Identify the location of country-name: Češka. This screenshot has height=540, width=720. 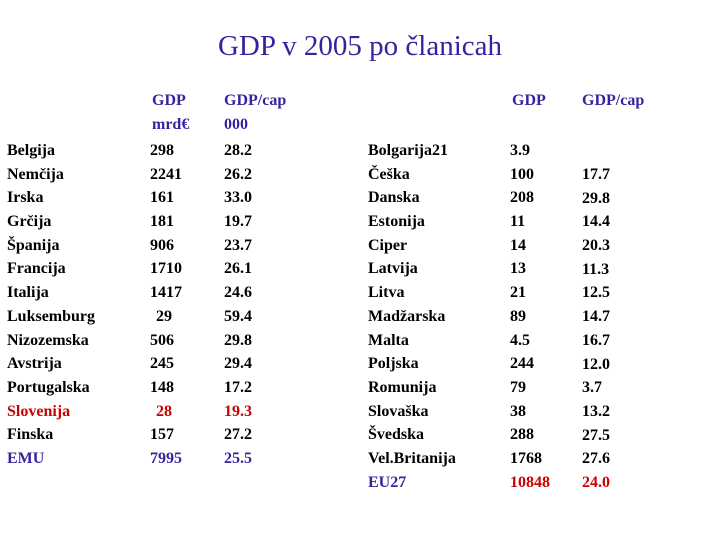
(389, 174).